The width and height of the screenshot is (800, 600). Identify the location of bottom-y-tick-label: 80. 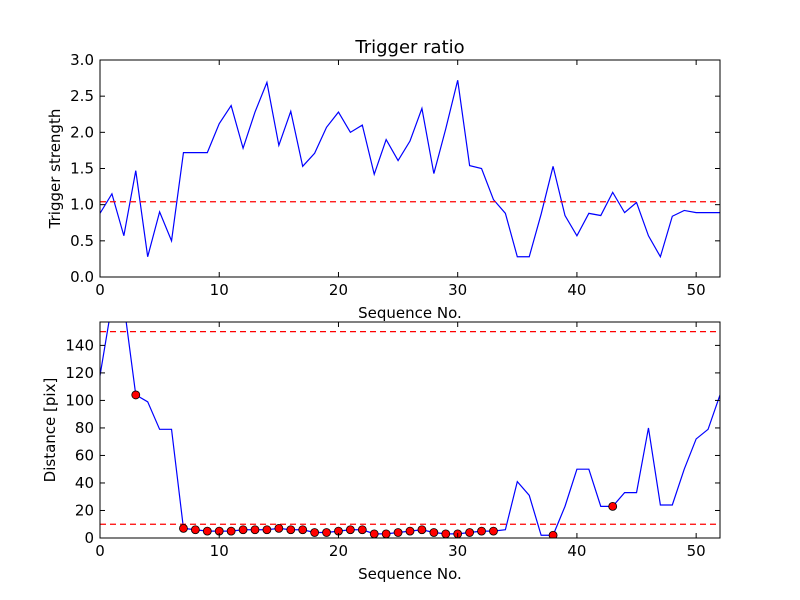
(84, 428).